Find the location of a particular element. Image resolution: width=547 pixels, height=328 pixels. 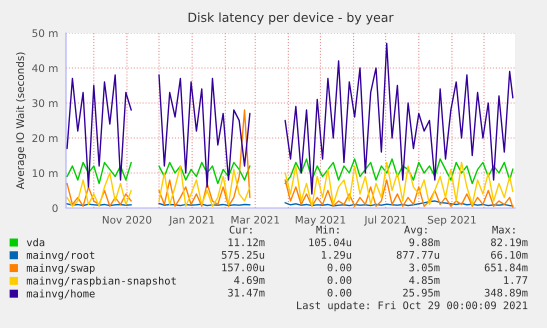

text: 25.95m is located at coordinates (421, 292).